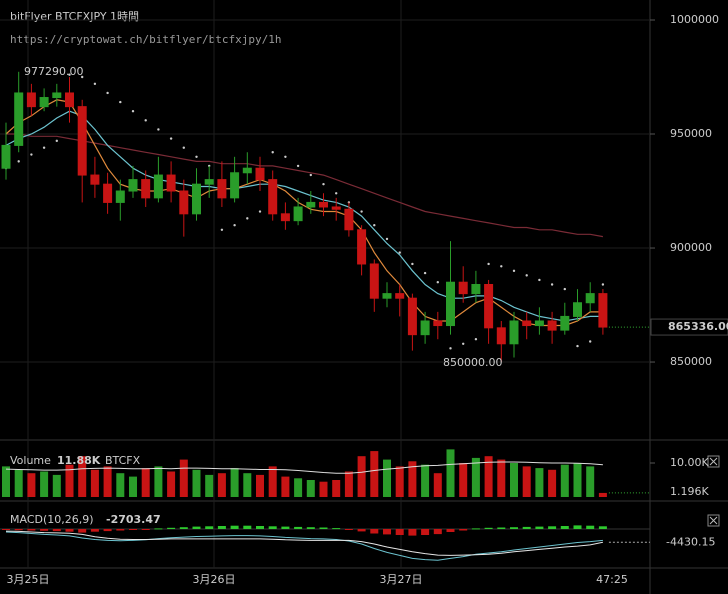  I want to click on y-tick-label: 10.00K, so click(689, 462).